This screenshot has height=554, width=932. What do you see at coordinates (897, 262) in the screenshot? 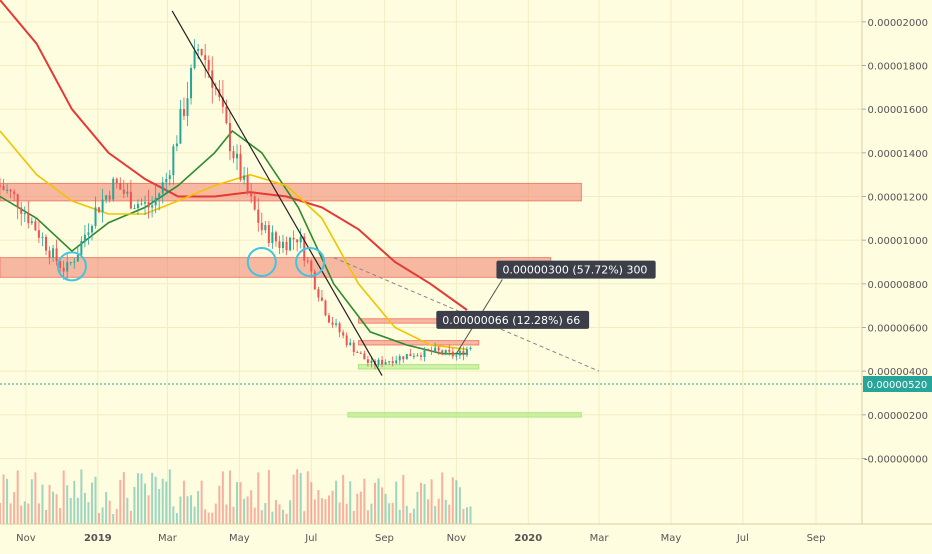
I see `price-axis-background` at bounding box center [897, 262].